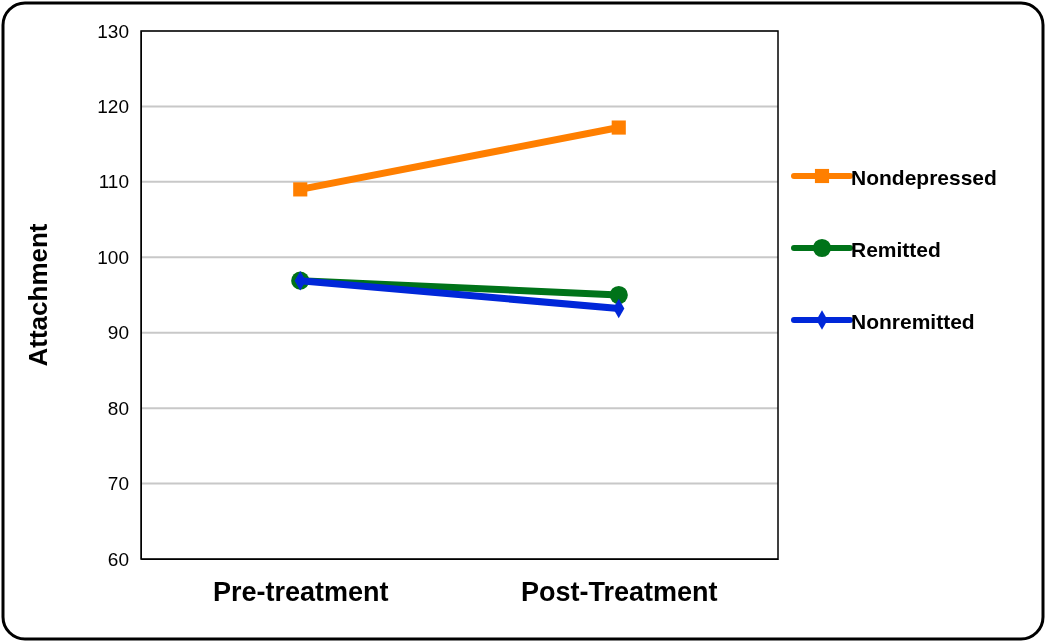  Describe the element at coordinates (118, 484) in the screenshot. I see `y-tick-label: 70` at that location.